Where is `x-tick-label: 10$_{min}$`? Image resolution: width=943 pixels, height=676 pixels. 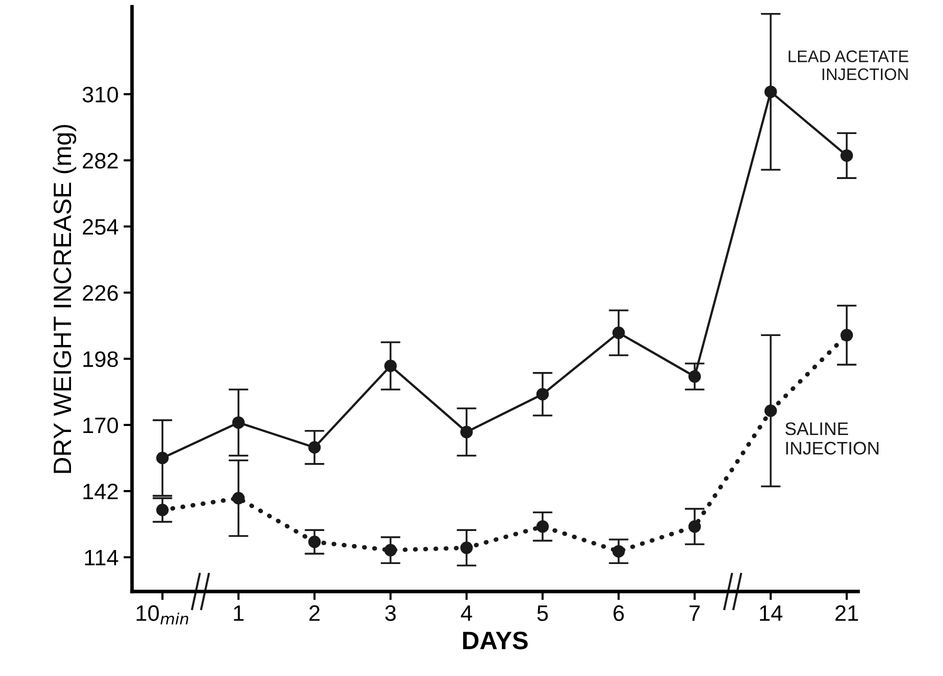
x-tick-label: 10$_{min}$ is located at coordinates (162, 614).